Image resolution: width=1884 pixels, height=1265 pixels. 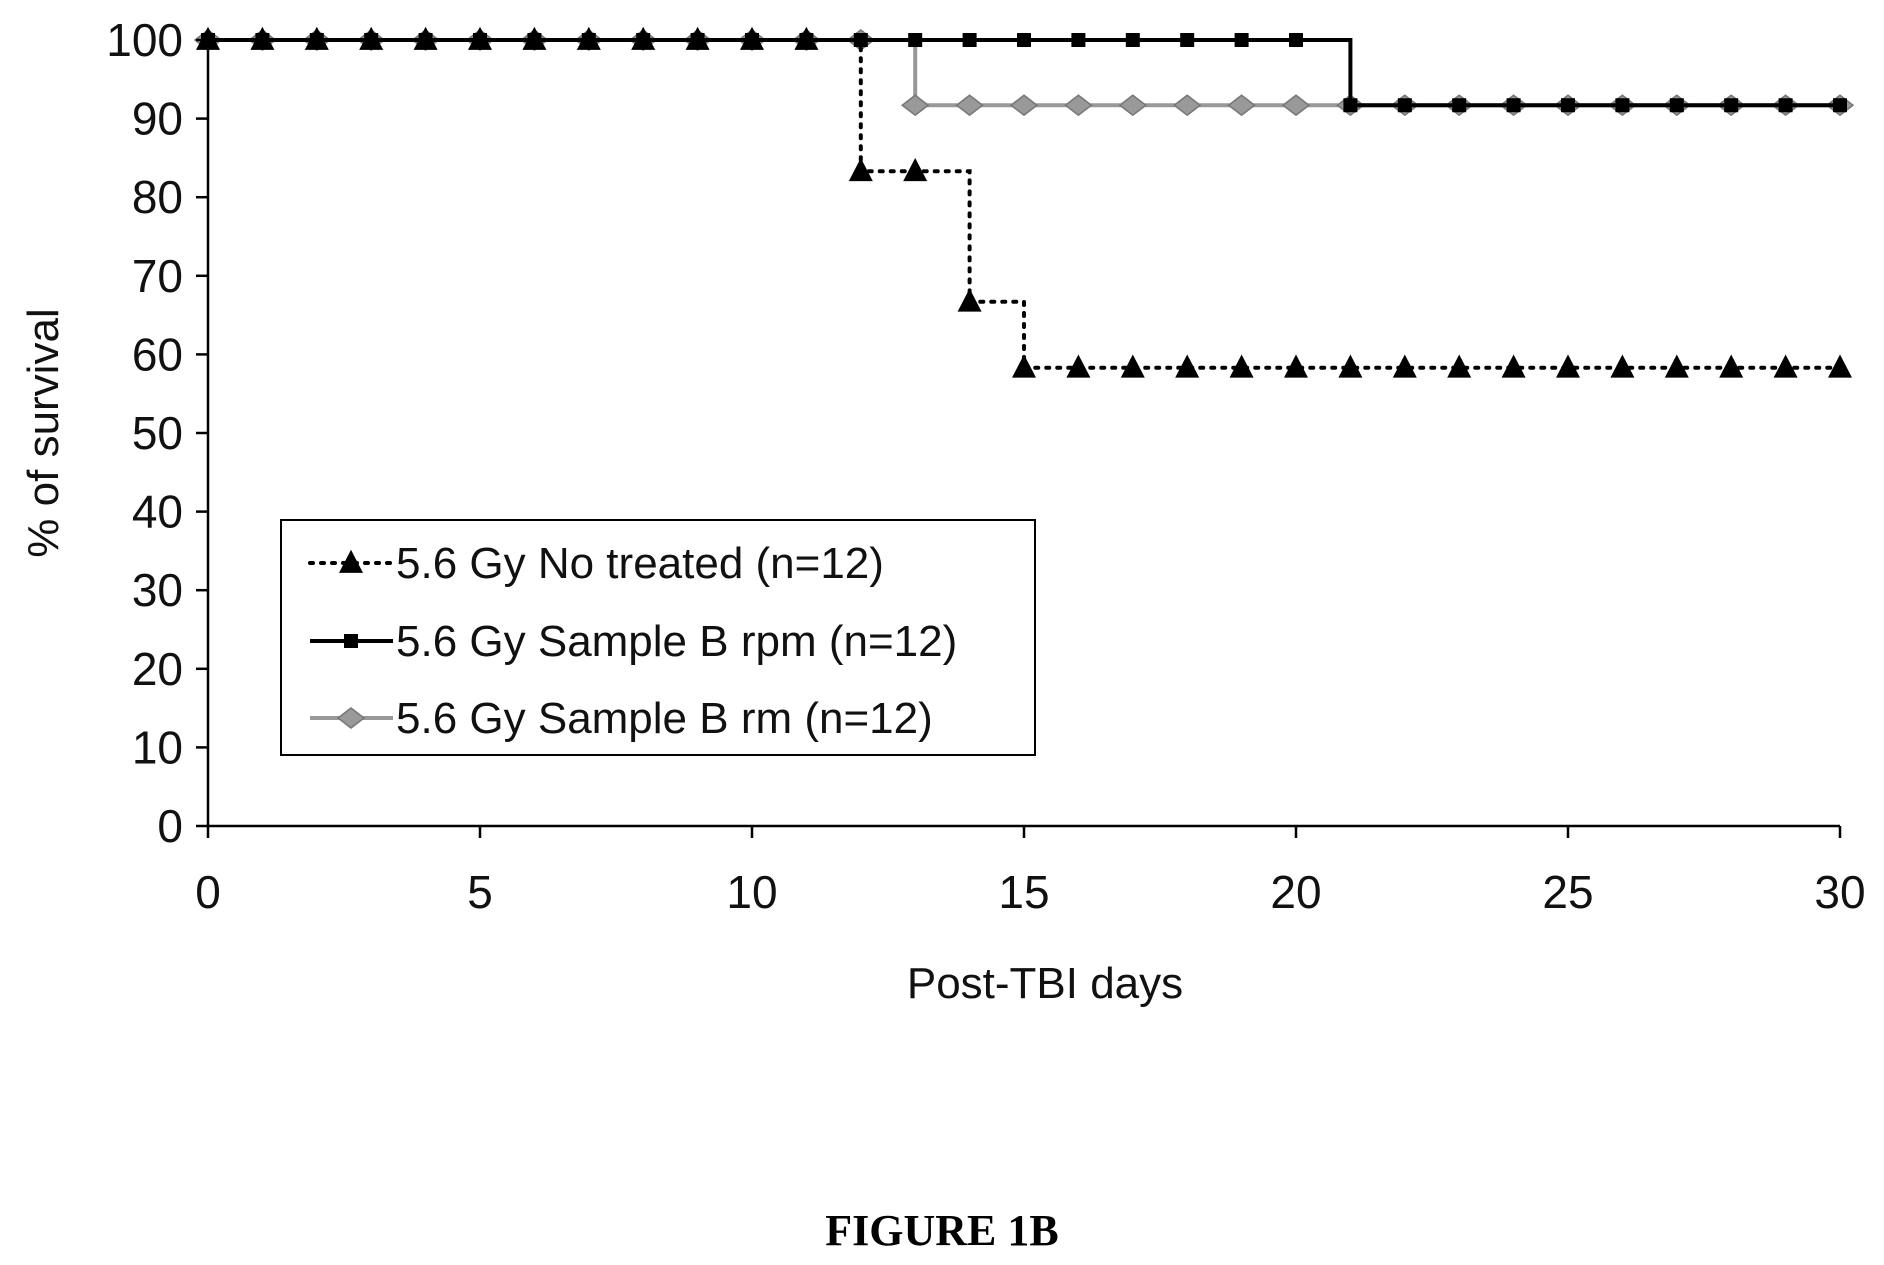 What do you see at coordinates (941, 1230) in the screenshot?
I see `figure-caption: FIGURE 1B` at bounding box center [941, 1230].